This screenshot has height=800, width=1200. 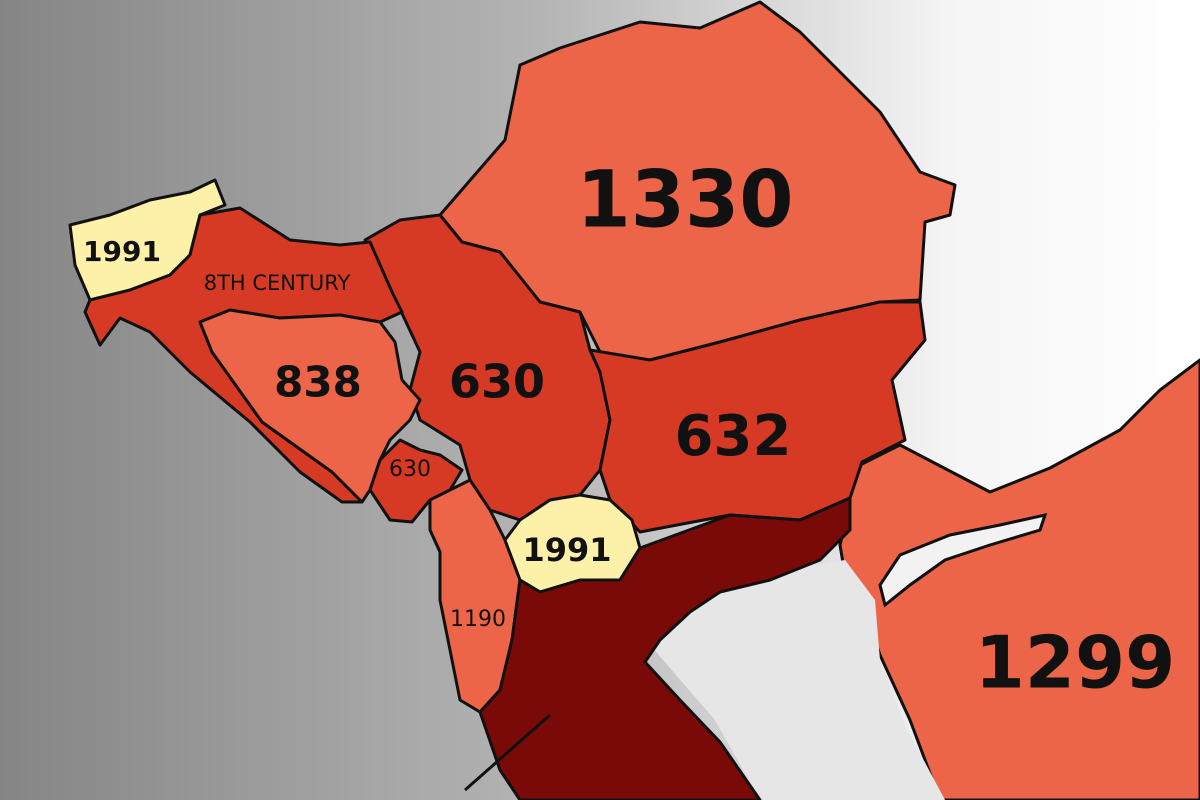 I want to click on label-serbia: 630, so click(x=497, y=382).